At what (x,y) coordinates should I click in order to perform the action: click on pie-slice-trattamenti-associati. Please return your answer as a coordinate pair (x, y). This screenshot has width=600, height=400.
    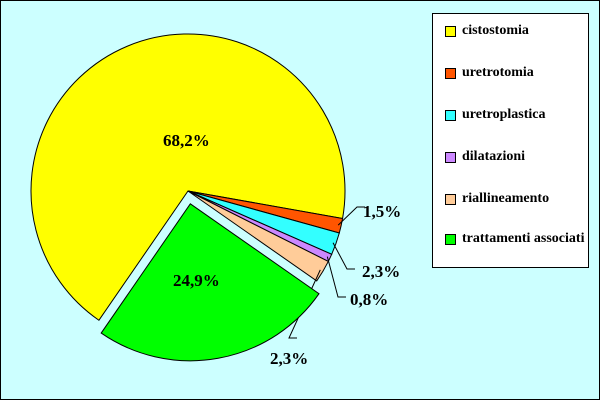
    Looking at the image, I should click on (210, 282).